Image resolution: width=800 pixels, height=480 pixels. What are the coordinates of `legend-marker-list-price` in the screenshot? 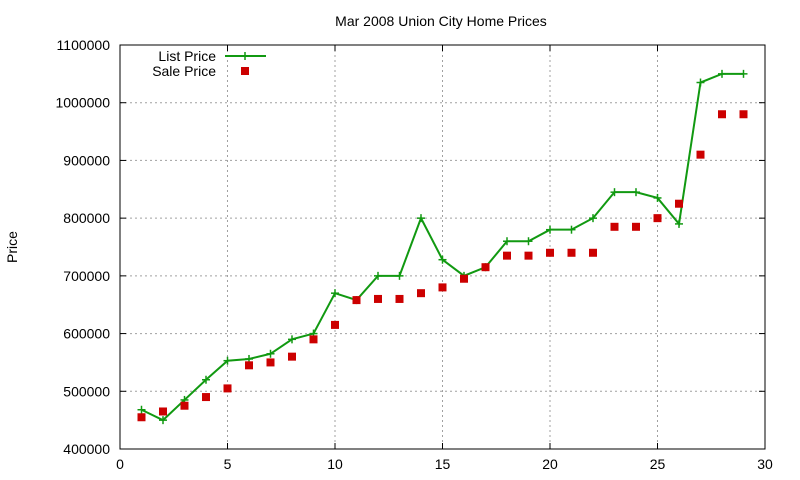 It's located at (245, 56).